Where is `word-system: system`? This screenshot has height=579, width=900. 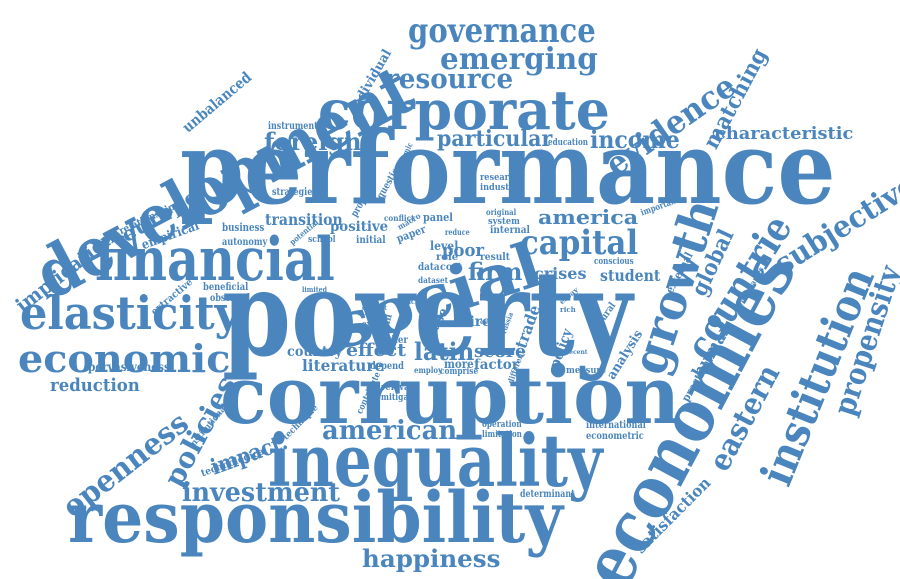 word-system: system is located at coordinates (504, 222).